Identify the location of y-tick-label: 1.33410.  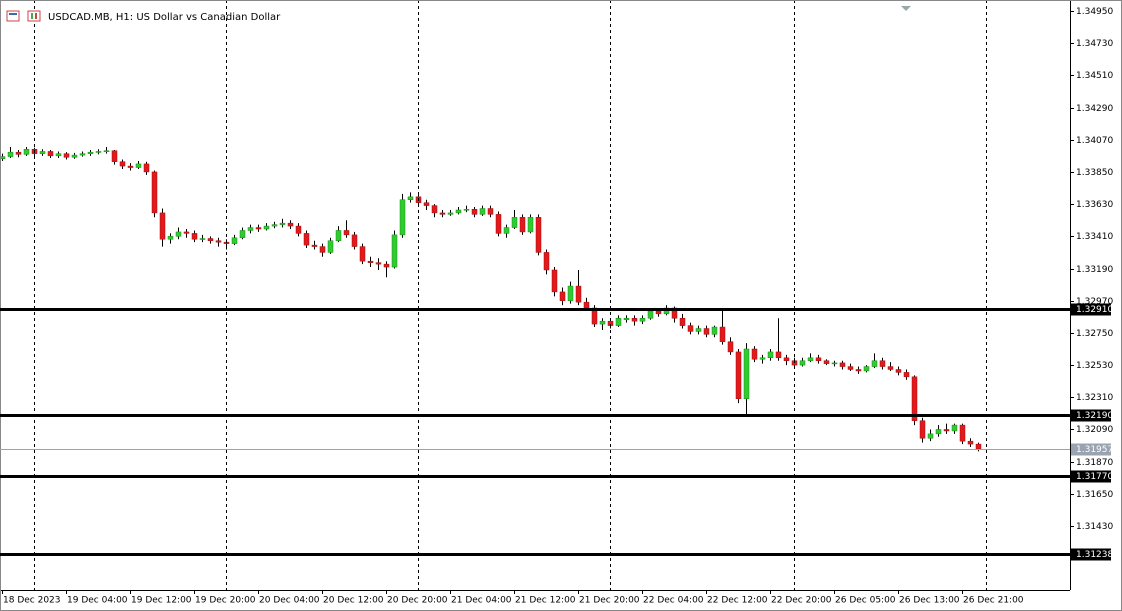
(1094, 237).